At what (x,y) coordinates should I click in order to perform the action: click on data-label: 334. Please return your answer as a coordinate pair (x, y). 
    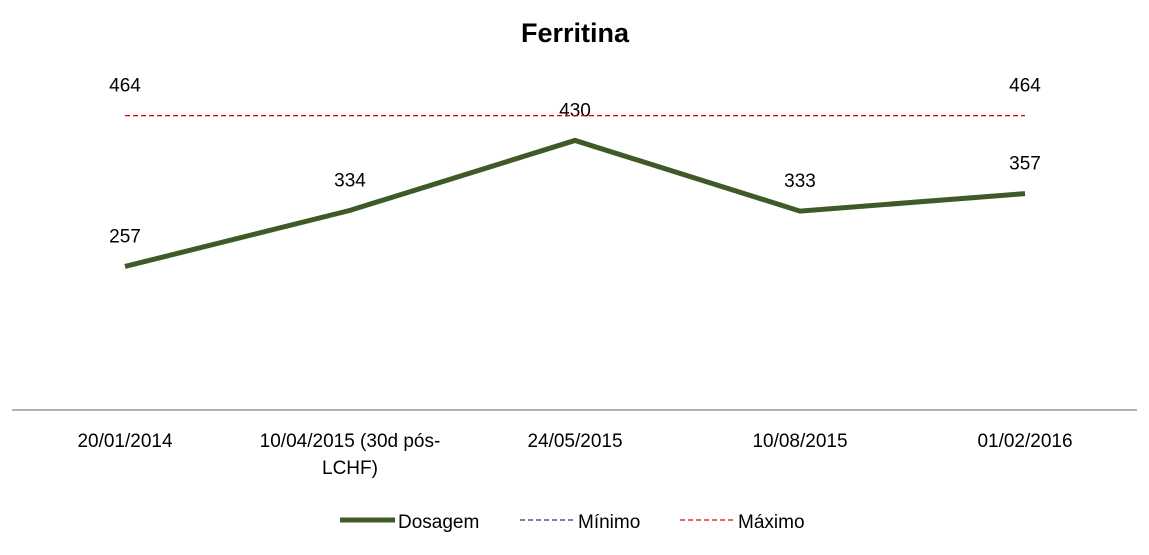
    Looking at the image, I should click on (350, 180).